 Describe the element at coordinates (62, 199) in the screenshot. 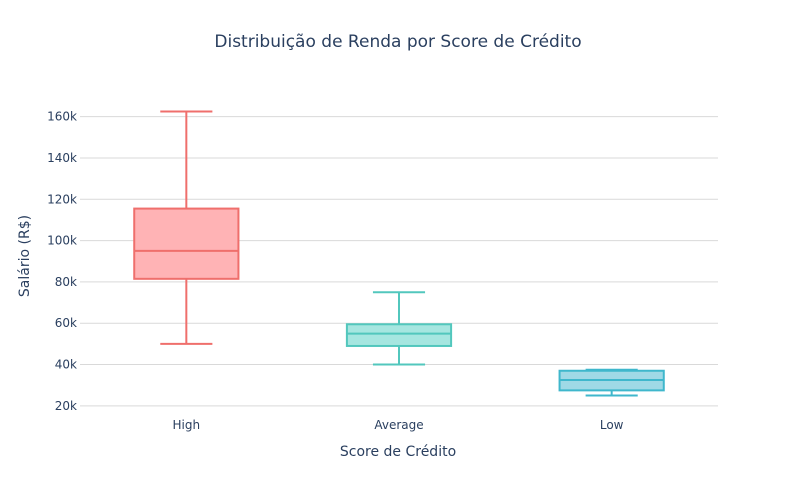

I see `y-tick-label: 120k` at that location.